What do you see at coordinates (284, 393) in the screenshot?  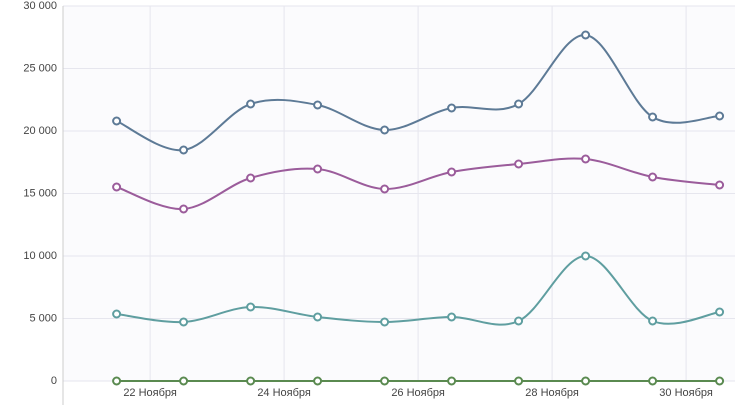 I see `x-tick-label: 24 Ноября` at bounding box center [284, 393].